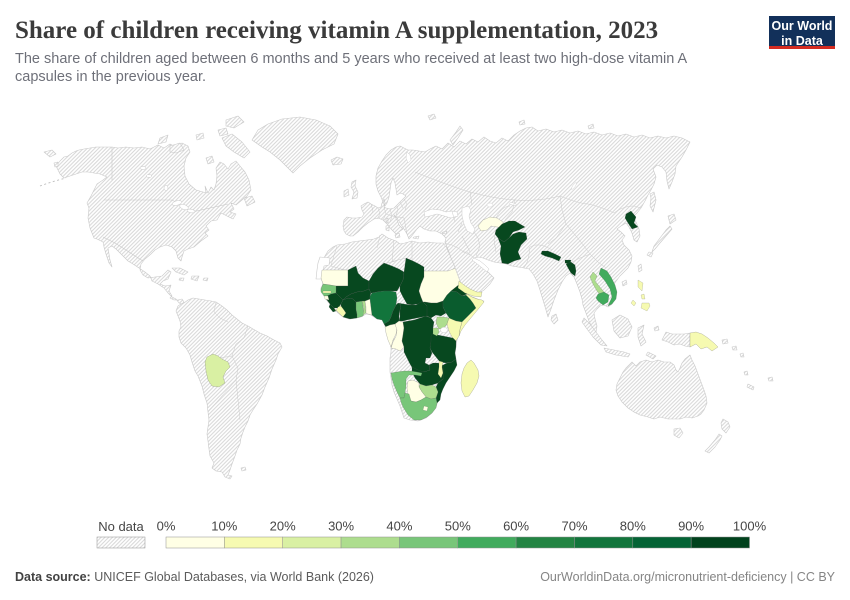 This screenshot has width=850, height=600. What do you see at coordinates (458, 526) in the screenshot?
I see `svg-text: 50%` at bounding box center [458, 526].